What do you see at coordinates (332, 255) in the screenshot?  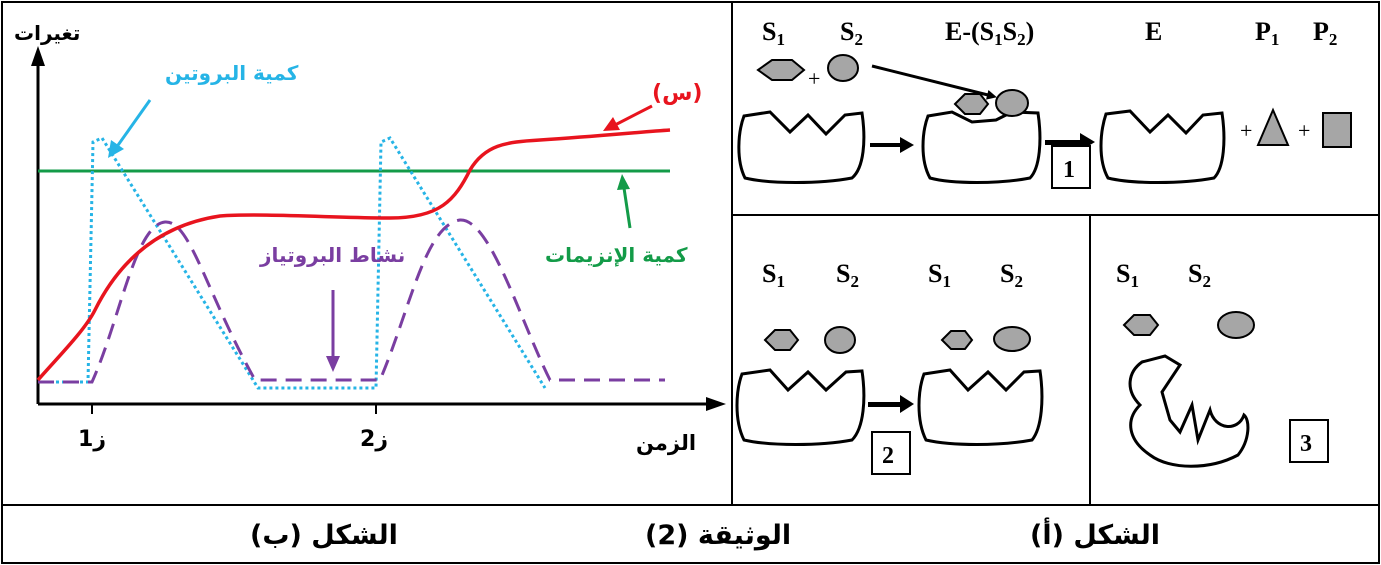 I see `label-protease-activity: نشاط البروتياز` at bounding box center [332, 255].